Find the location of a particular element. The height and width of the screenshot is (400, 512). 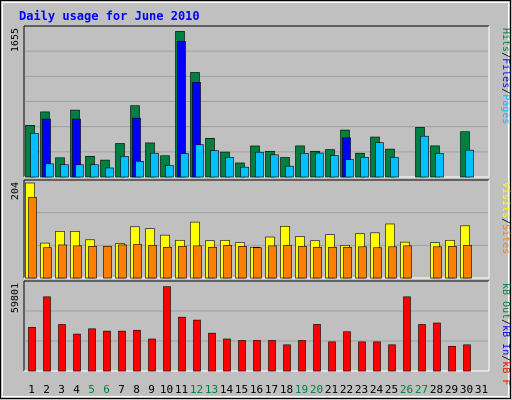

x-tick-label: 24 is located at coordinates (377, 389).